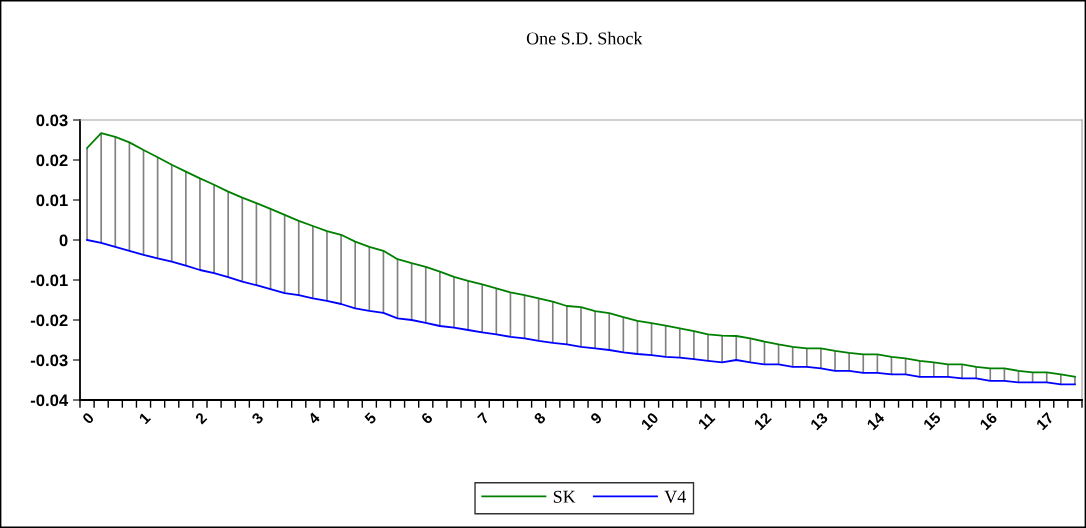 The height and width of the screenshot is (528, 1086). What do you see at coordinates (49, 400) in the screenshot?
I see `y-tick-label: -0.04` at bounding box center [49, 400].